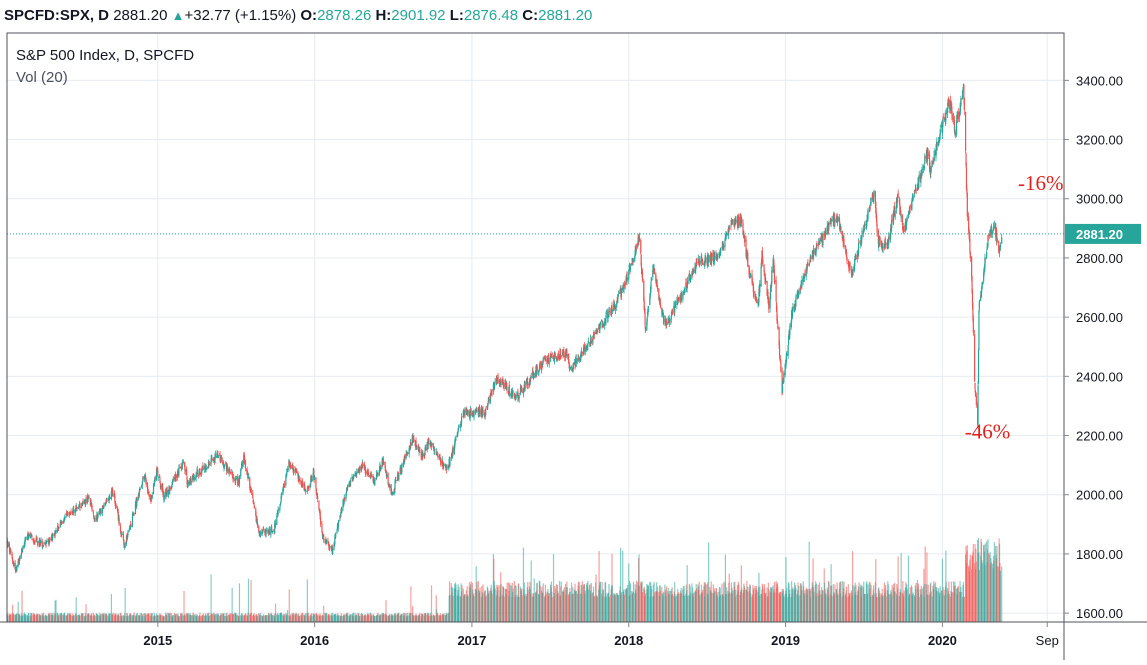 Image resolution: width=1147 pixels, height=665 pixels. Describe the element at coordinates (530, 15) in the screenshot. I see `close-label: C:` at that location.